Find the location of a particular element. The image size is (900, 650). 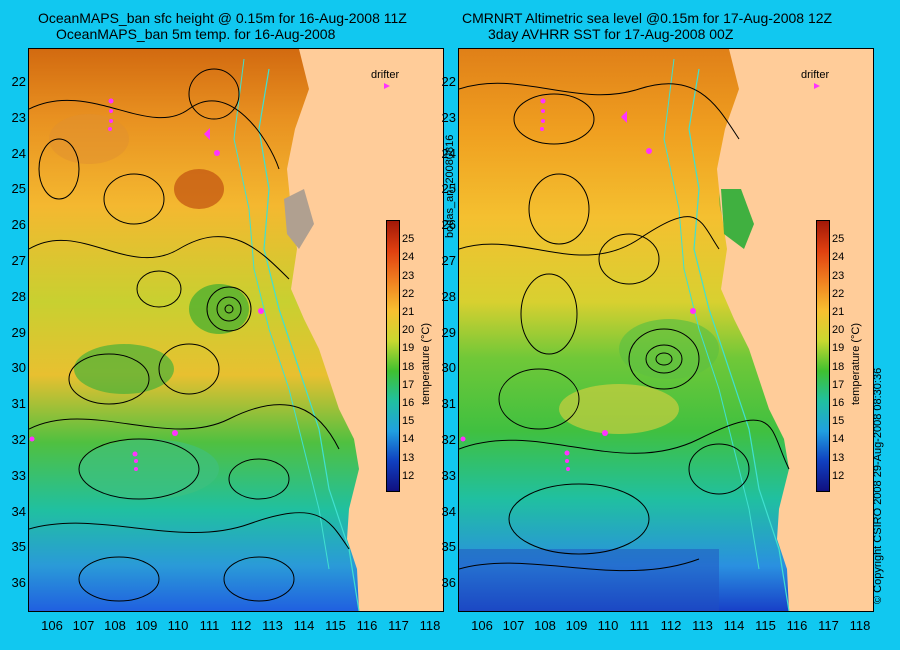

right-cbar-tick: 20 is located at coordinates (838, 330).